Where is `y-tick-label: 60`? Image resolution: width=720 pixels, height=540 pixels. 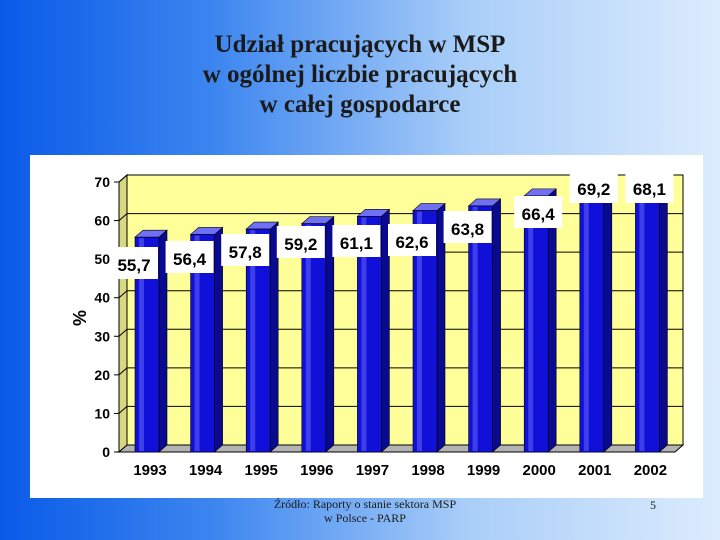
y-tick-label: 60 is located at coordinates (102, 221).